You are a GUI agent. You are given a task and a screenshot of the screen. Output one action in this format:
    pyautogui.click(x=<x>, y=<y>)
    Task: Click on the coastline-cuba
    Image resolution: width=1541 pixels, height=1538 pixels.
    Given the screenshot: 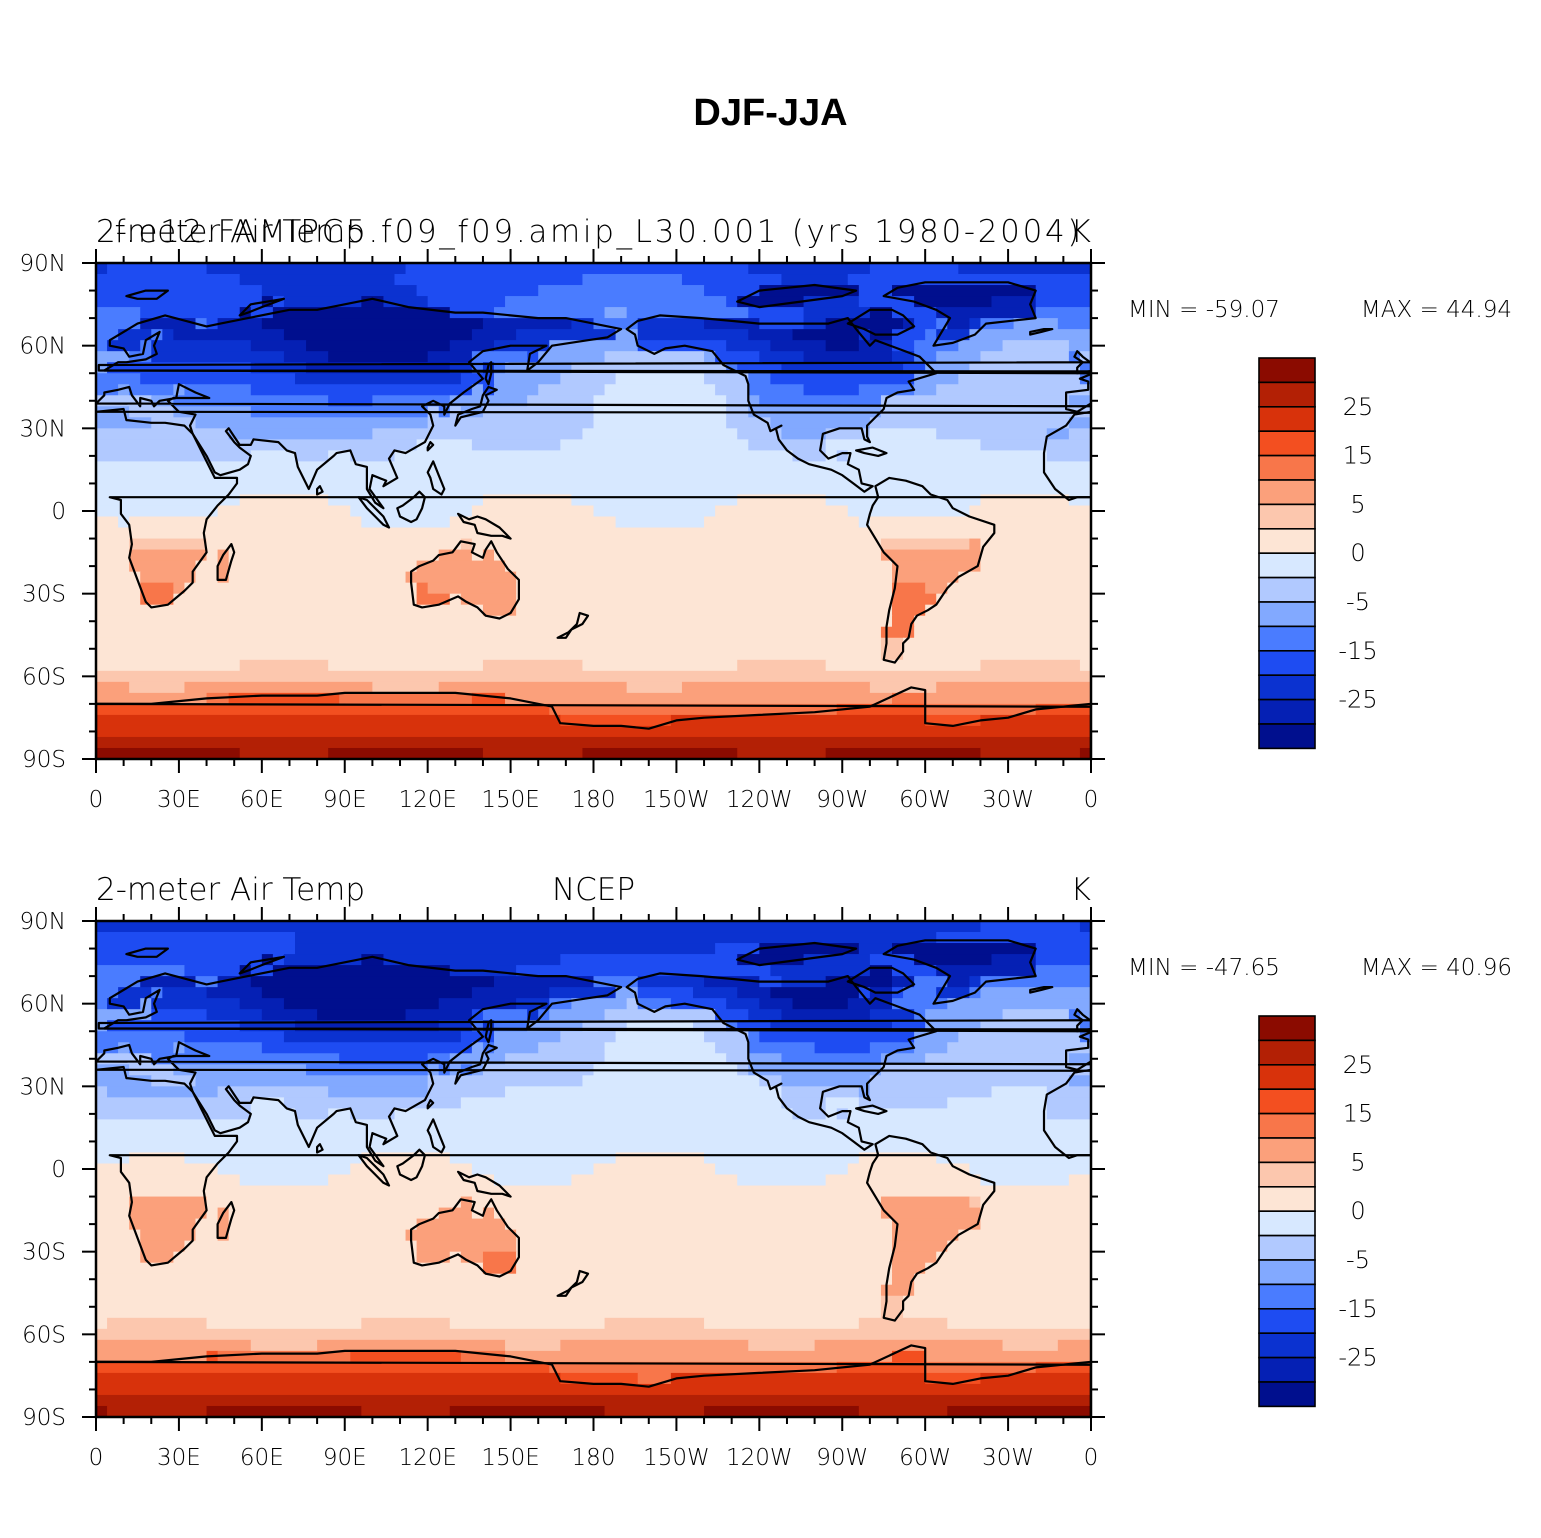 What is the action you would take?
    pyautogui.click(x=871, y=1109)
    